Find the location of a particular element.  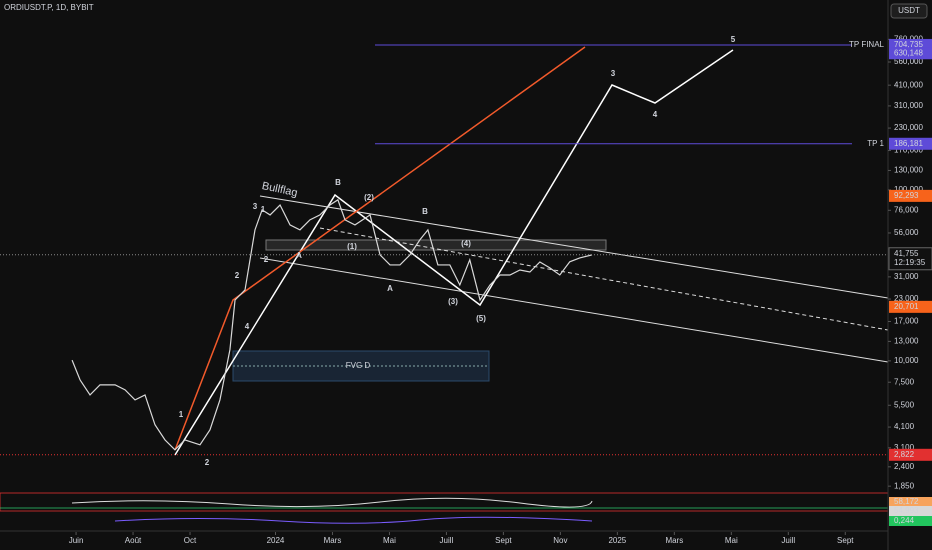

wave-label: (4) is located at coordinates (466, 243).